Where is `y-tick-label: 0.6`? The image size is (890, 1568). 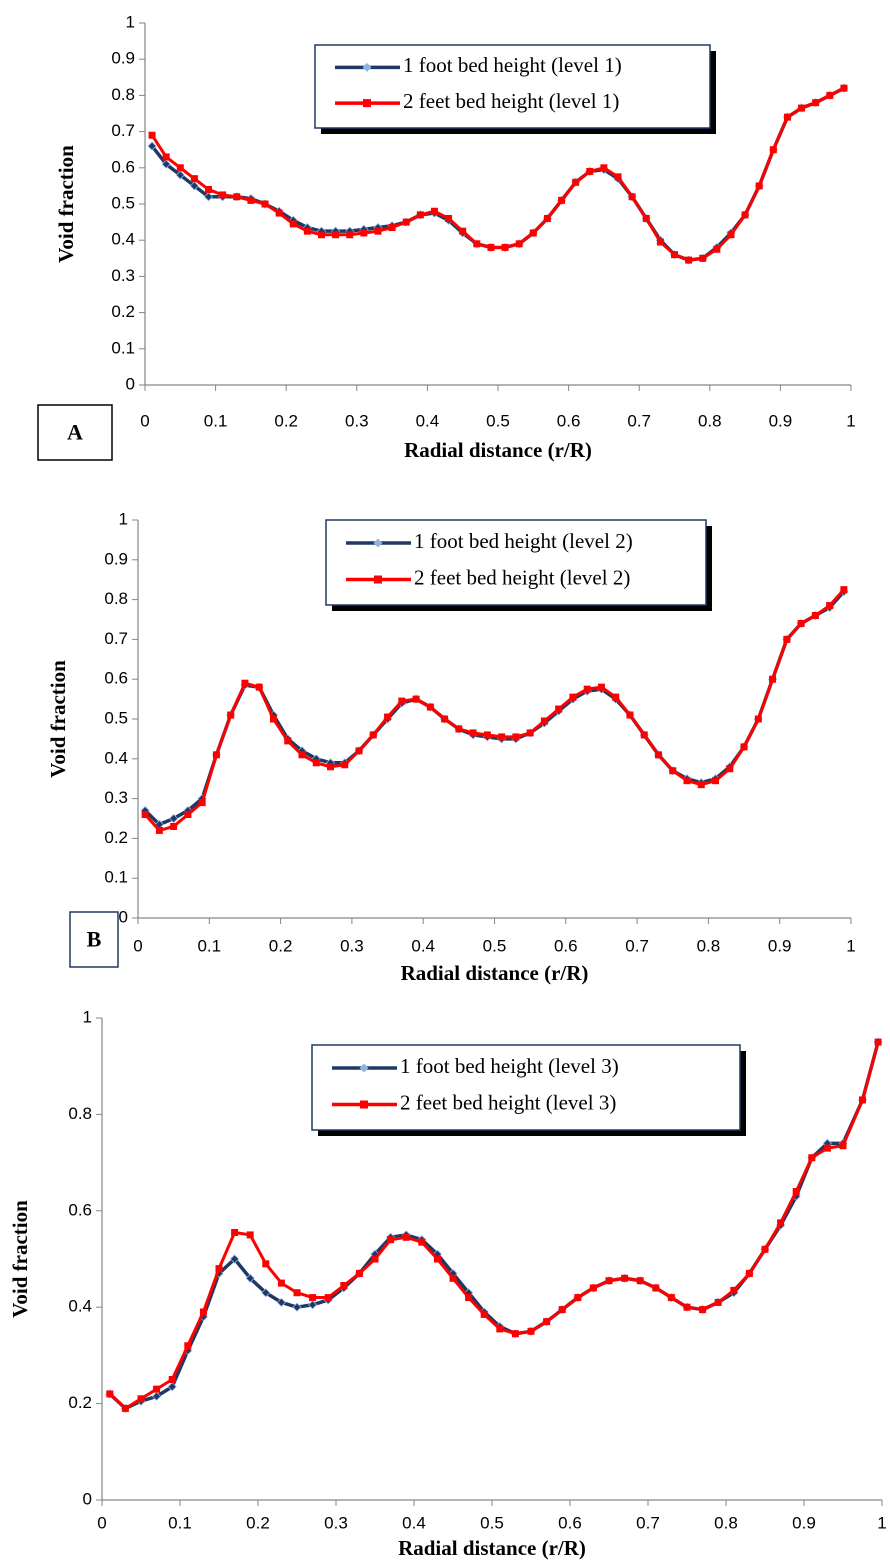 y-tick-label: 0.6 is located at coordinates (80, 1209).